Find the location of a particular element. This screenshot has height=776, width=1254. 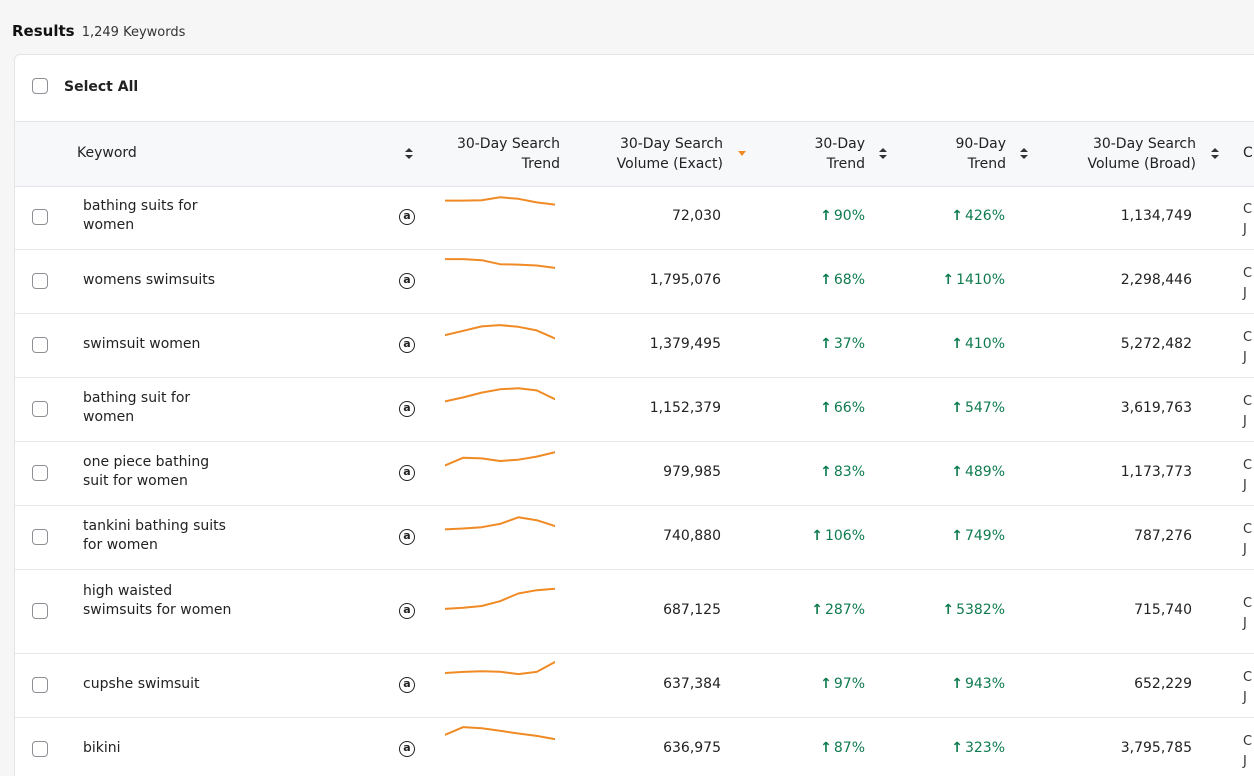

select-all-bar: Select All is located at coordinates (634, 88).